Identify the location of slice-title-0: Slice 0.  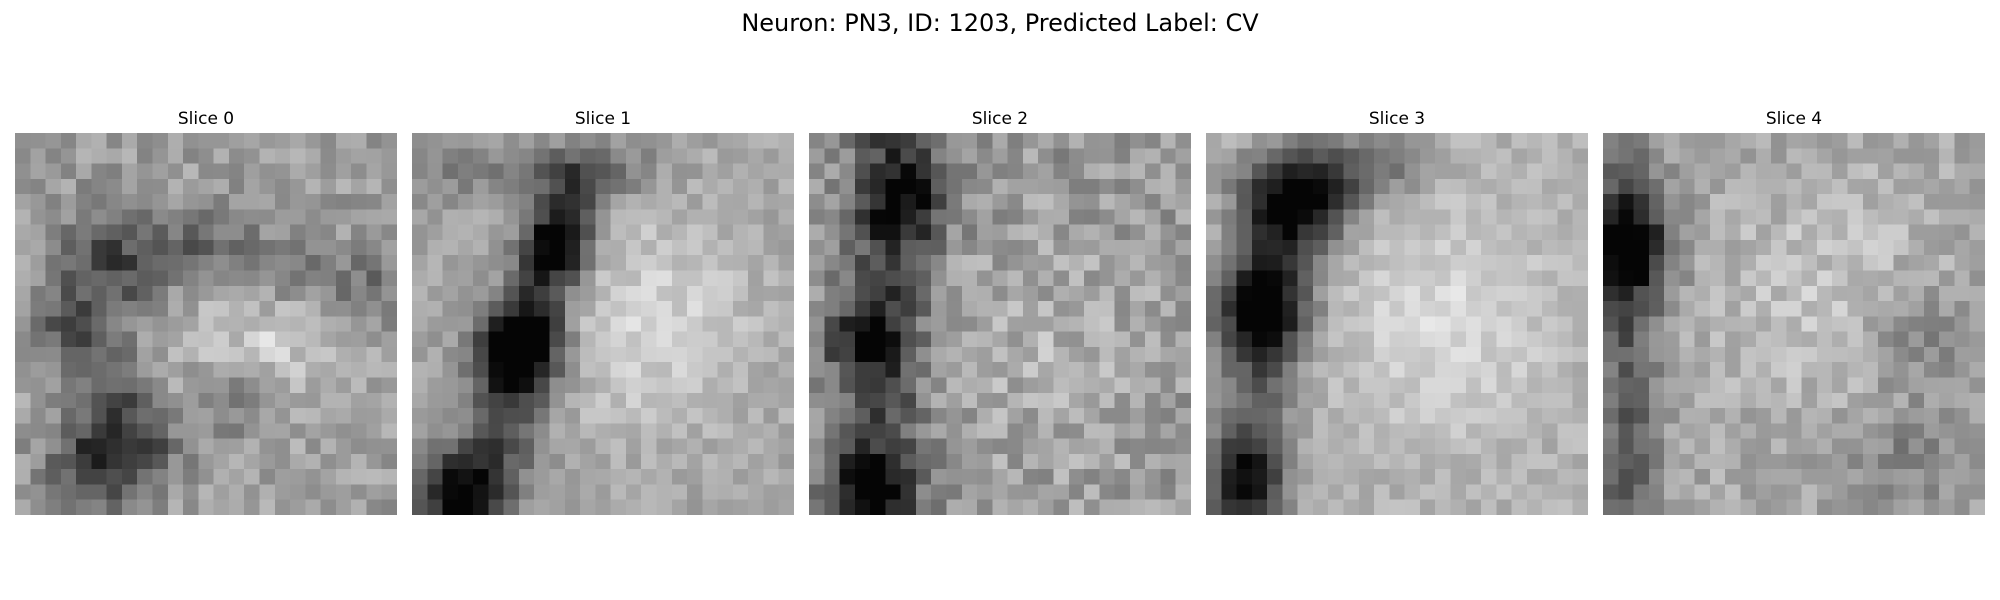
(206, 119).